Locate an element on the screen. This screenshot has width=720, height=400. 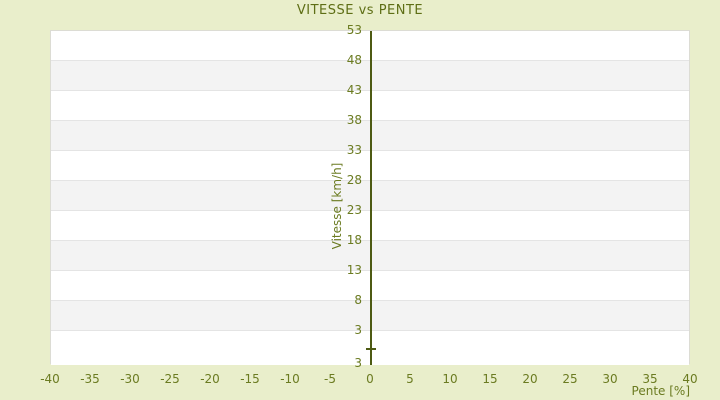
y-axis-line is located at coordinates (371, 198).